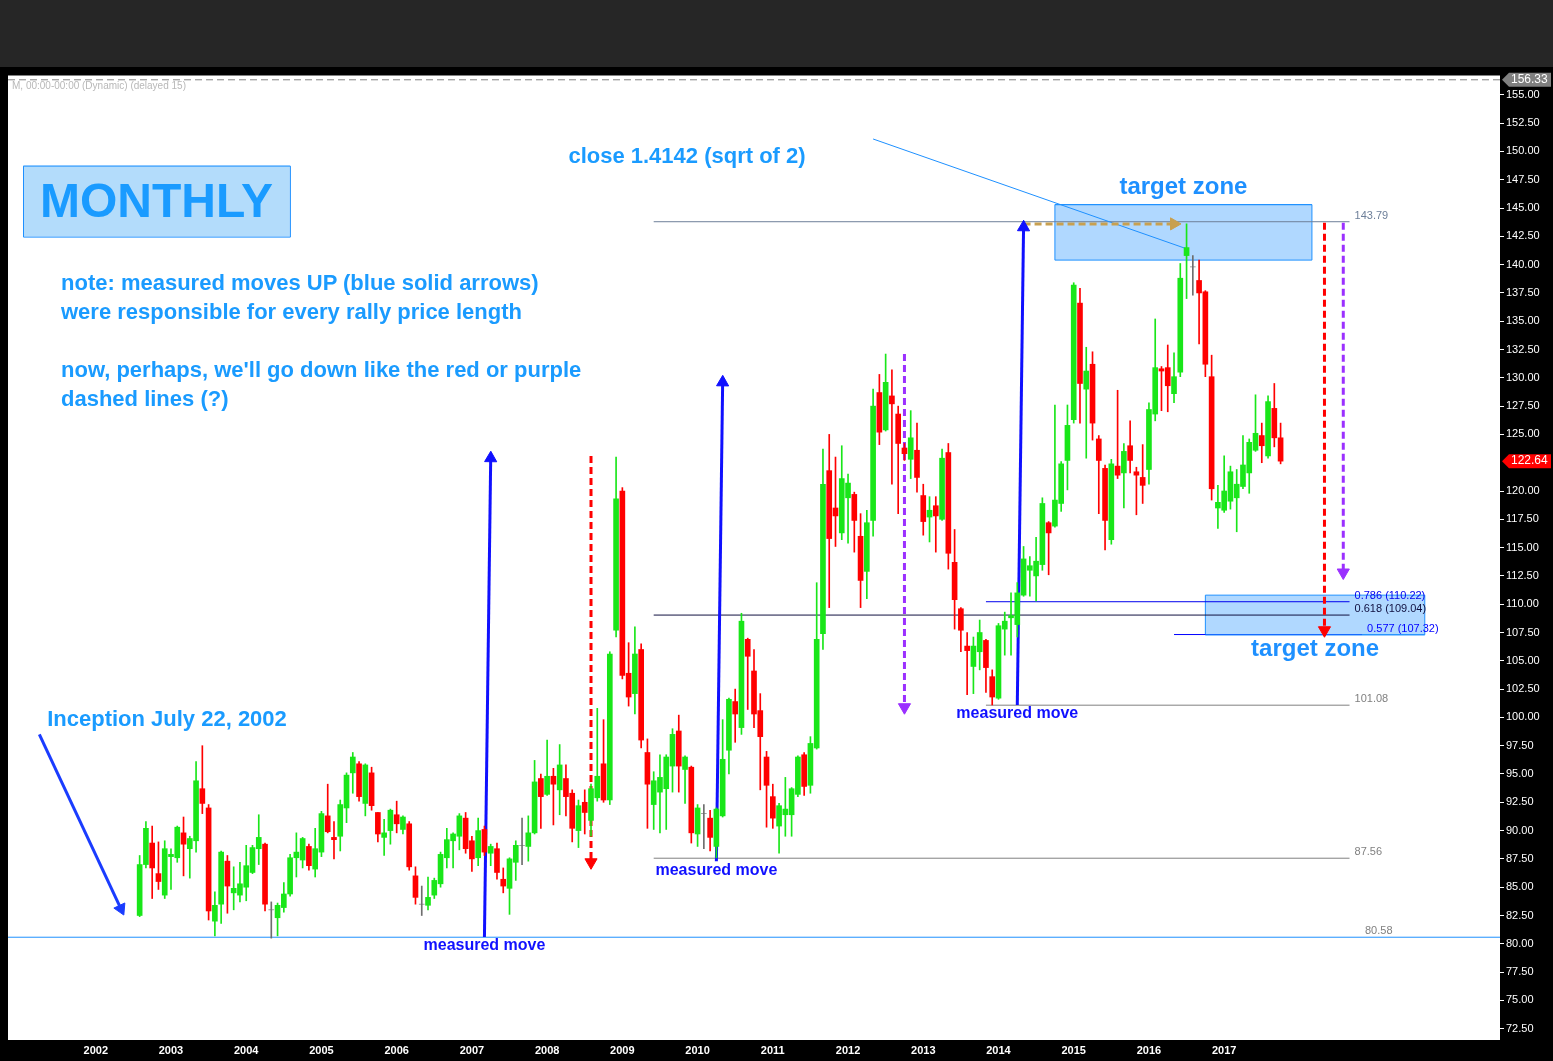  What do you see at coordinates (1520, 999) in the screenshot?
I see `y-tick-label: 75.00` at bounding box center [1520, 999].